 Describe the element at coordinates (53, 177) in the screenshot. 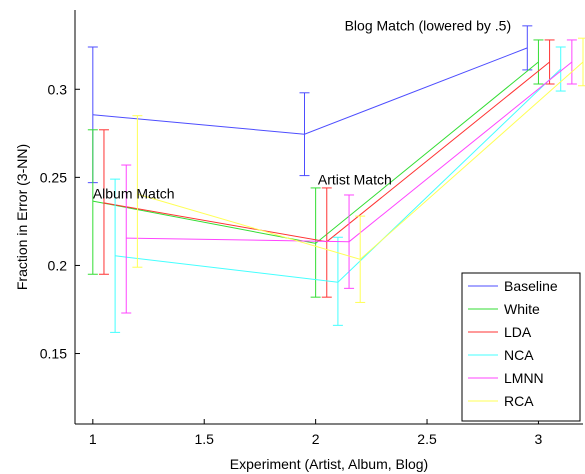

I see `y-tick-label: 0.25` at that location.